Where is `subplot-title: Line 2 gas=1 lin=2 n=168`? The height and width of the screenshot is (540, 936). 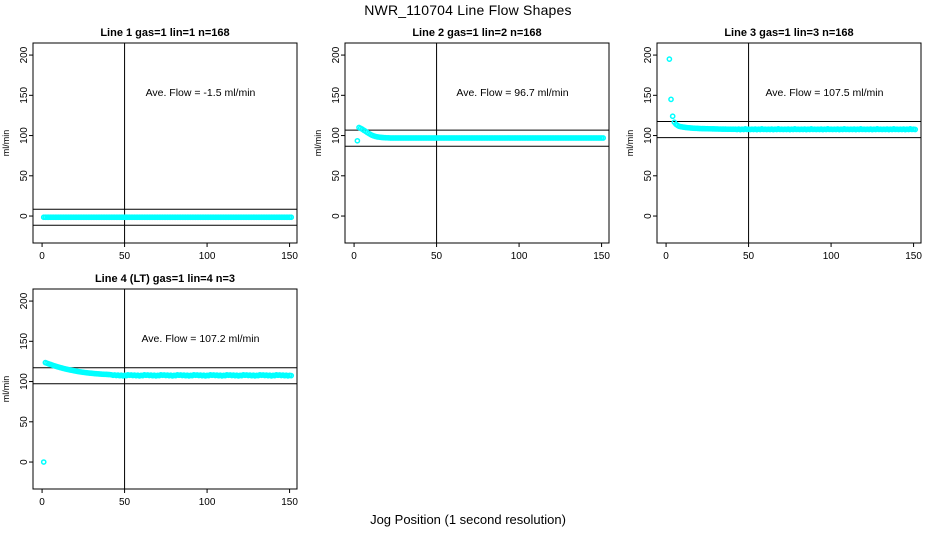 subplot-title: Line 2 gas=1 lin=2 n=168 is located at coordinates (476, 33).